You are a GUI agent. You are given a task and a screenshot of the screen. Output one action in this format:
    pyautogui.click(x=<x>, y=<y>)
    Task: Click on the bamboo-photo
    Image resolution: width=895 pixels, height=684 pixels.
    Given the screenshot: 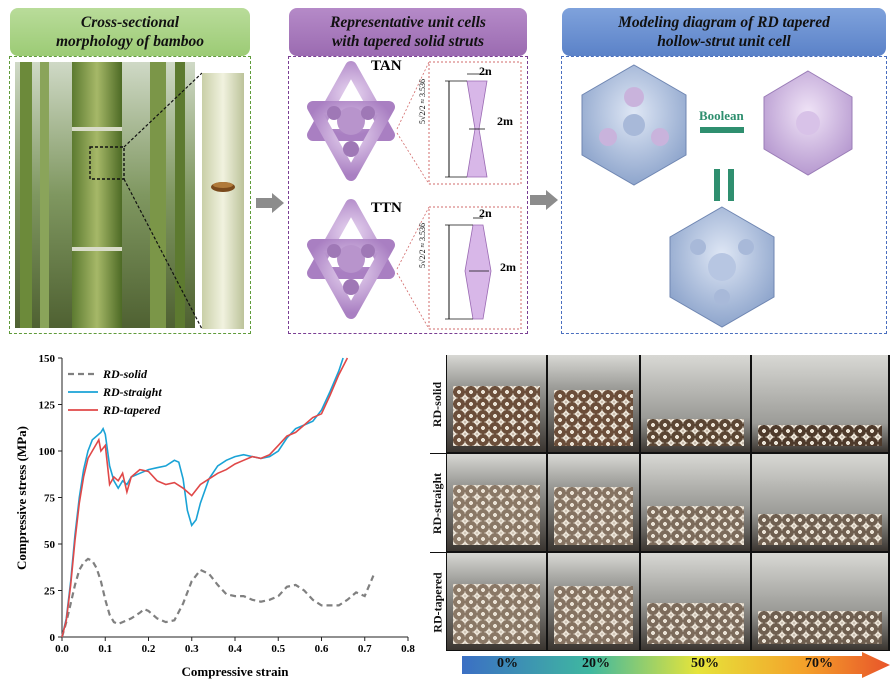 What is the action you would take?
    pyautogui.click(x=129, y=196)
    